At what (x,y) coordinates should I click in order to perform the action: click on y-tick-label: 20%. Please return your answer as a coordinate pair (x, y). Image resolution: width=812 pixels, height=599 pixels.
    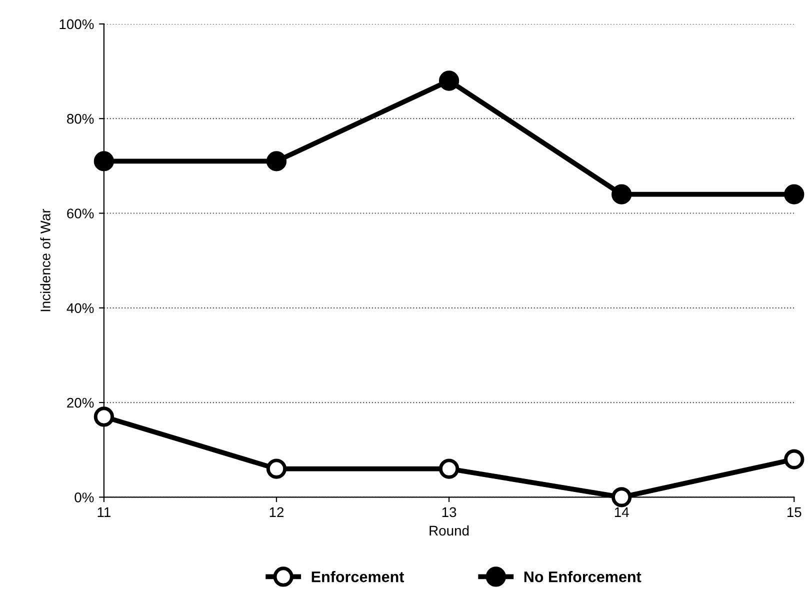
    Looking at the image, I should click on (80, 403).